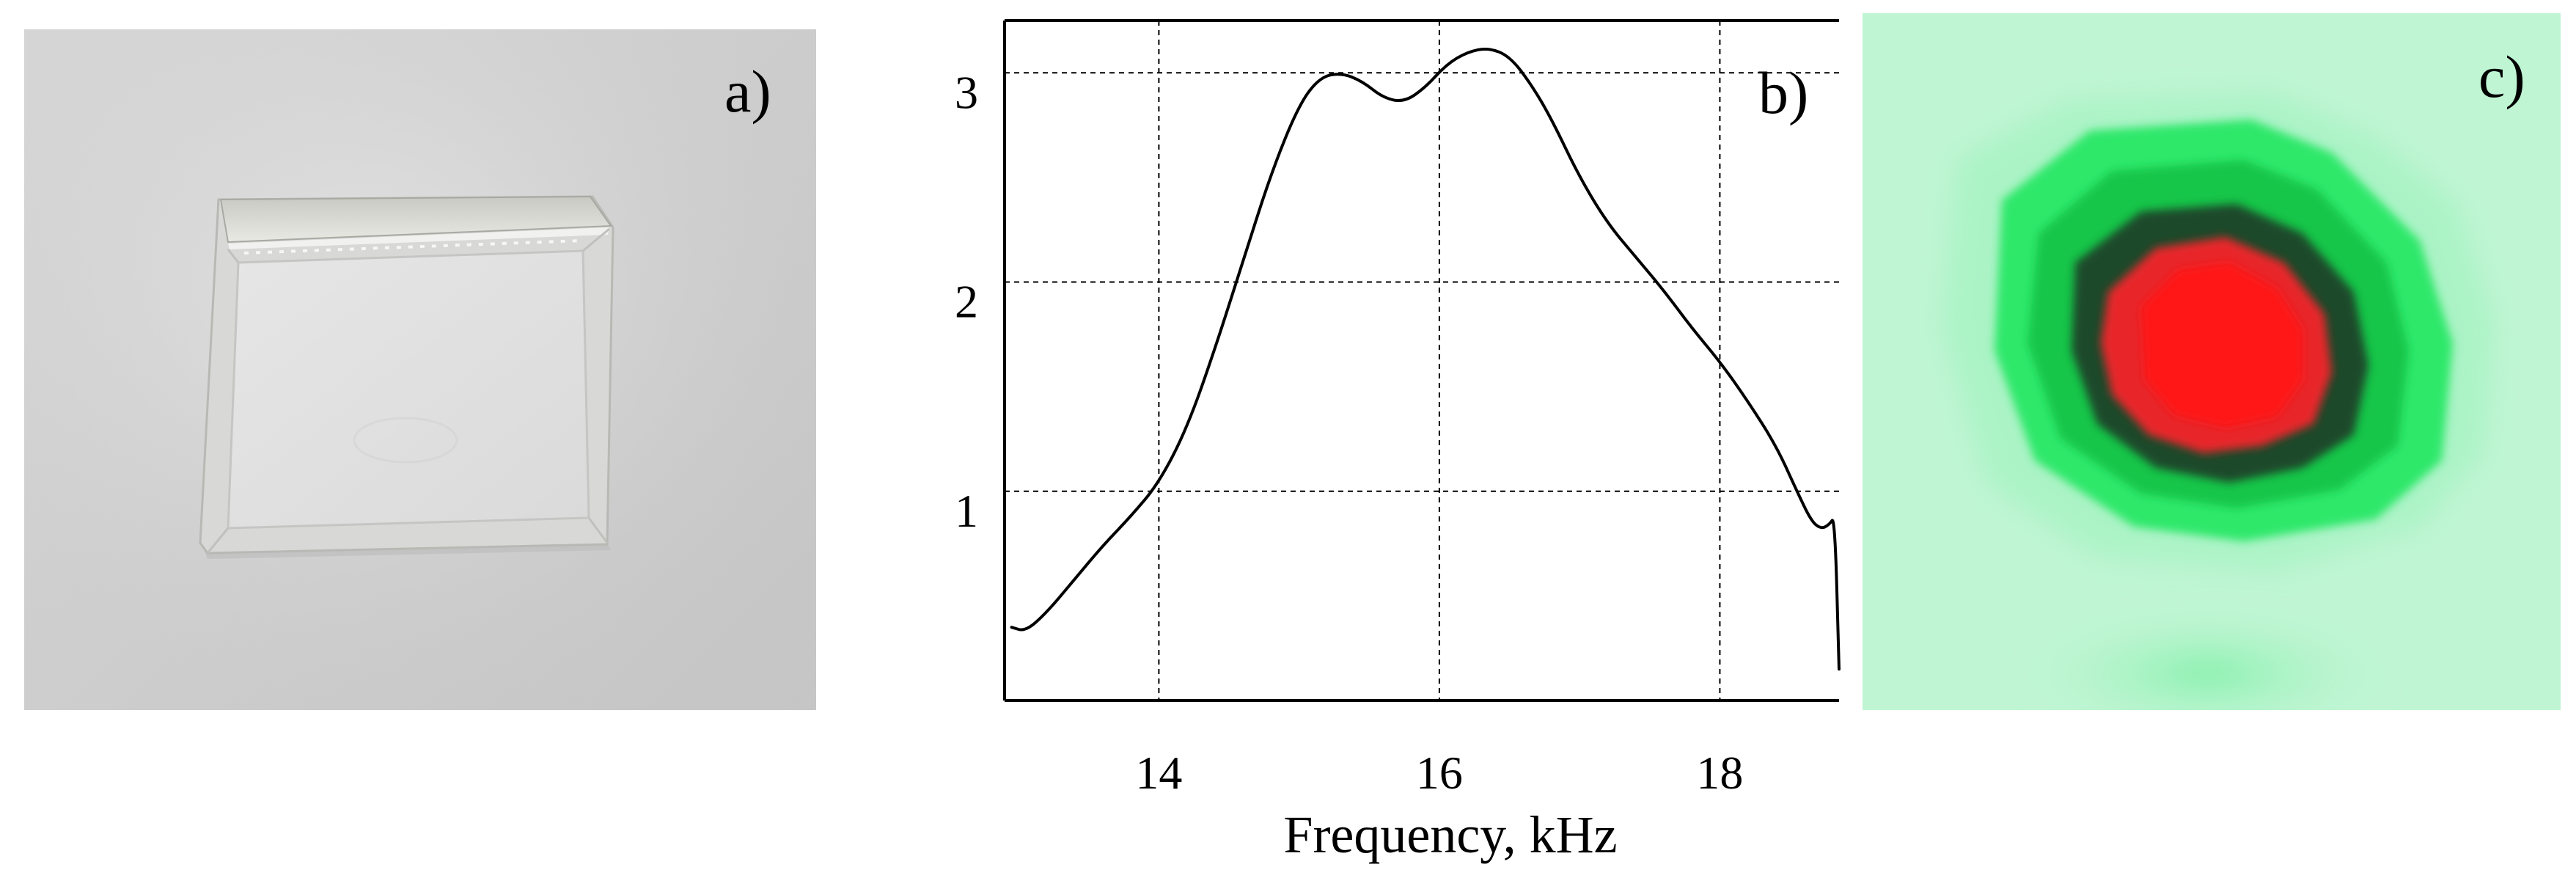  Describe the element at coordinates (2222, 345) in the screenshot. I see `heatmap-red-center` at that location.